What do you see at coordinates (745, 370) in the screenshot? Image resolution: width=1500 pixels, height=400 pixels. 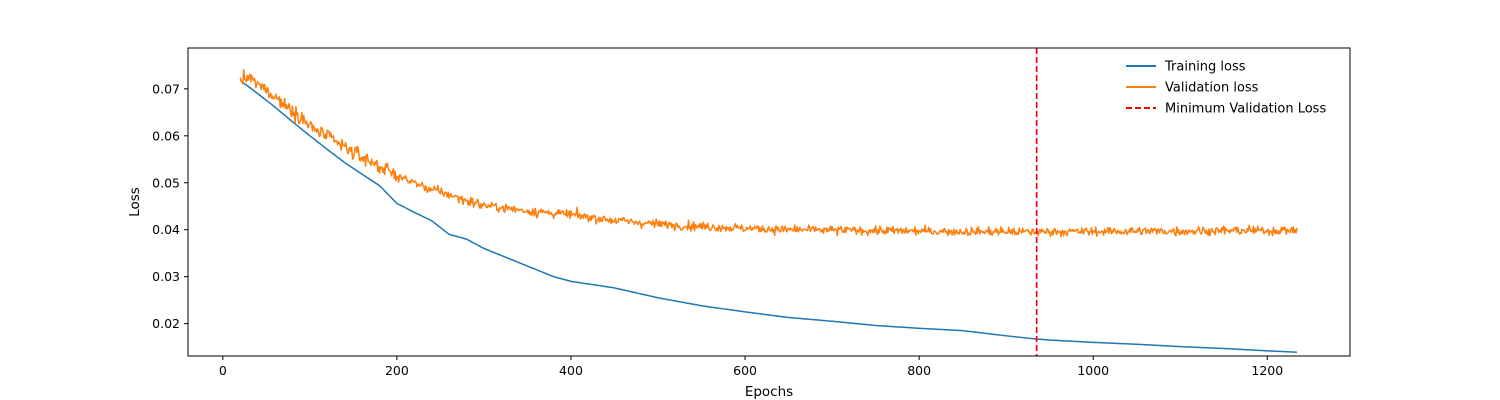 I see `x-tick-label: 600` at bounding box center [745, 370].